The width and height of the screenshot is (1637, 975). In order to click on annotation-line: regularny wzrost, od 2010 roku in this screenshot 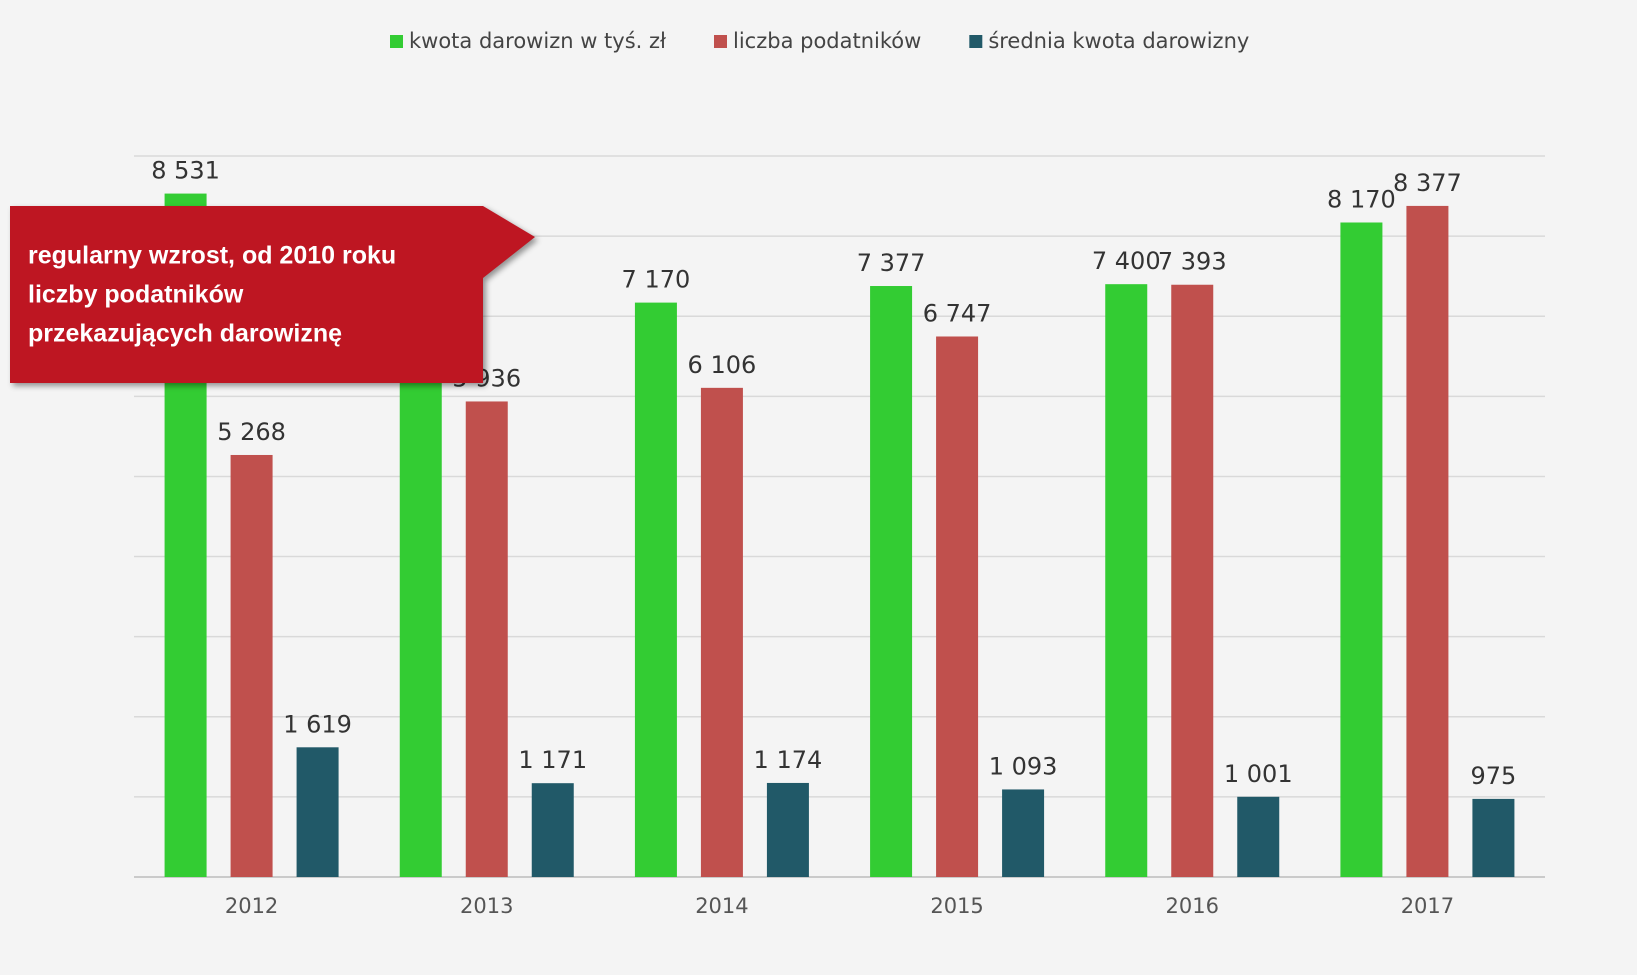, I will do `click(212, 256)`.